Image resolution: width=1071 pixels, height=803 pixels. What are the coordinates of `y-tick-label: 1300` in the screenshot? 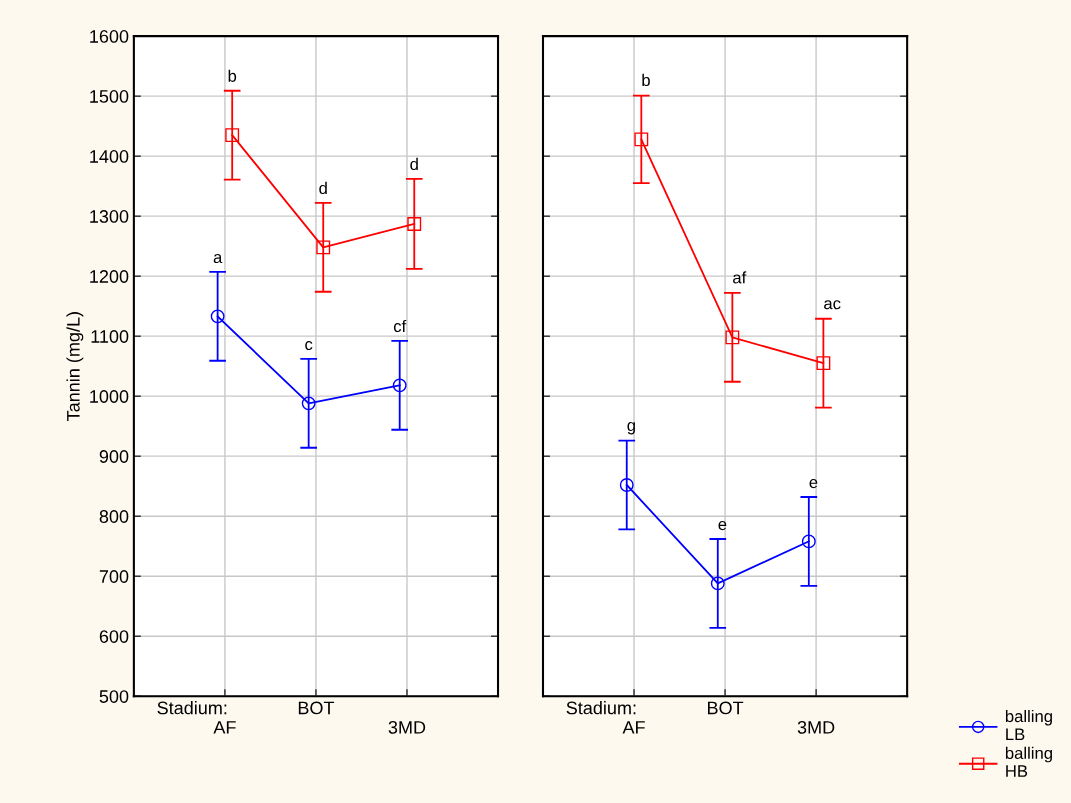 It's located at (109, 216).